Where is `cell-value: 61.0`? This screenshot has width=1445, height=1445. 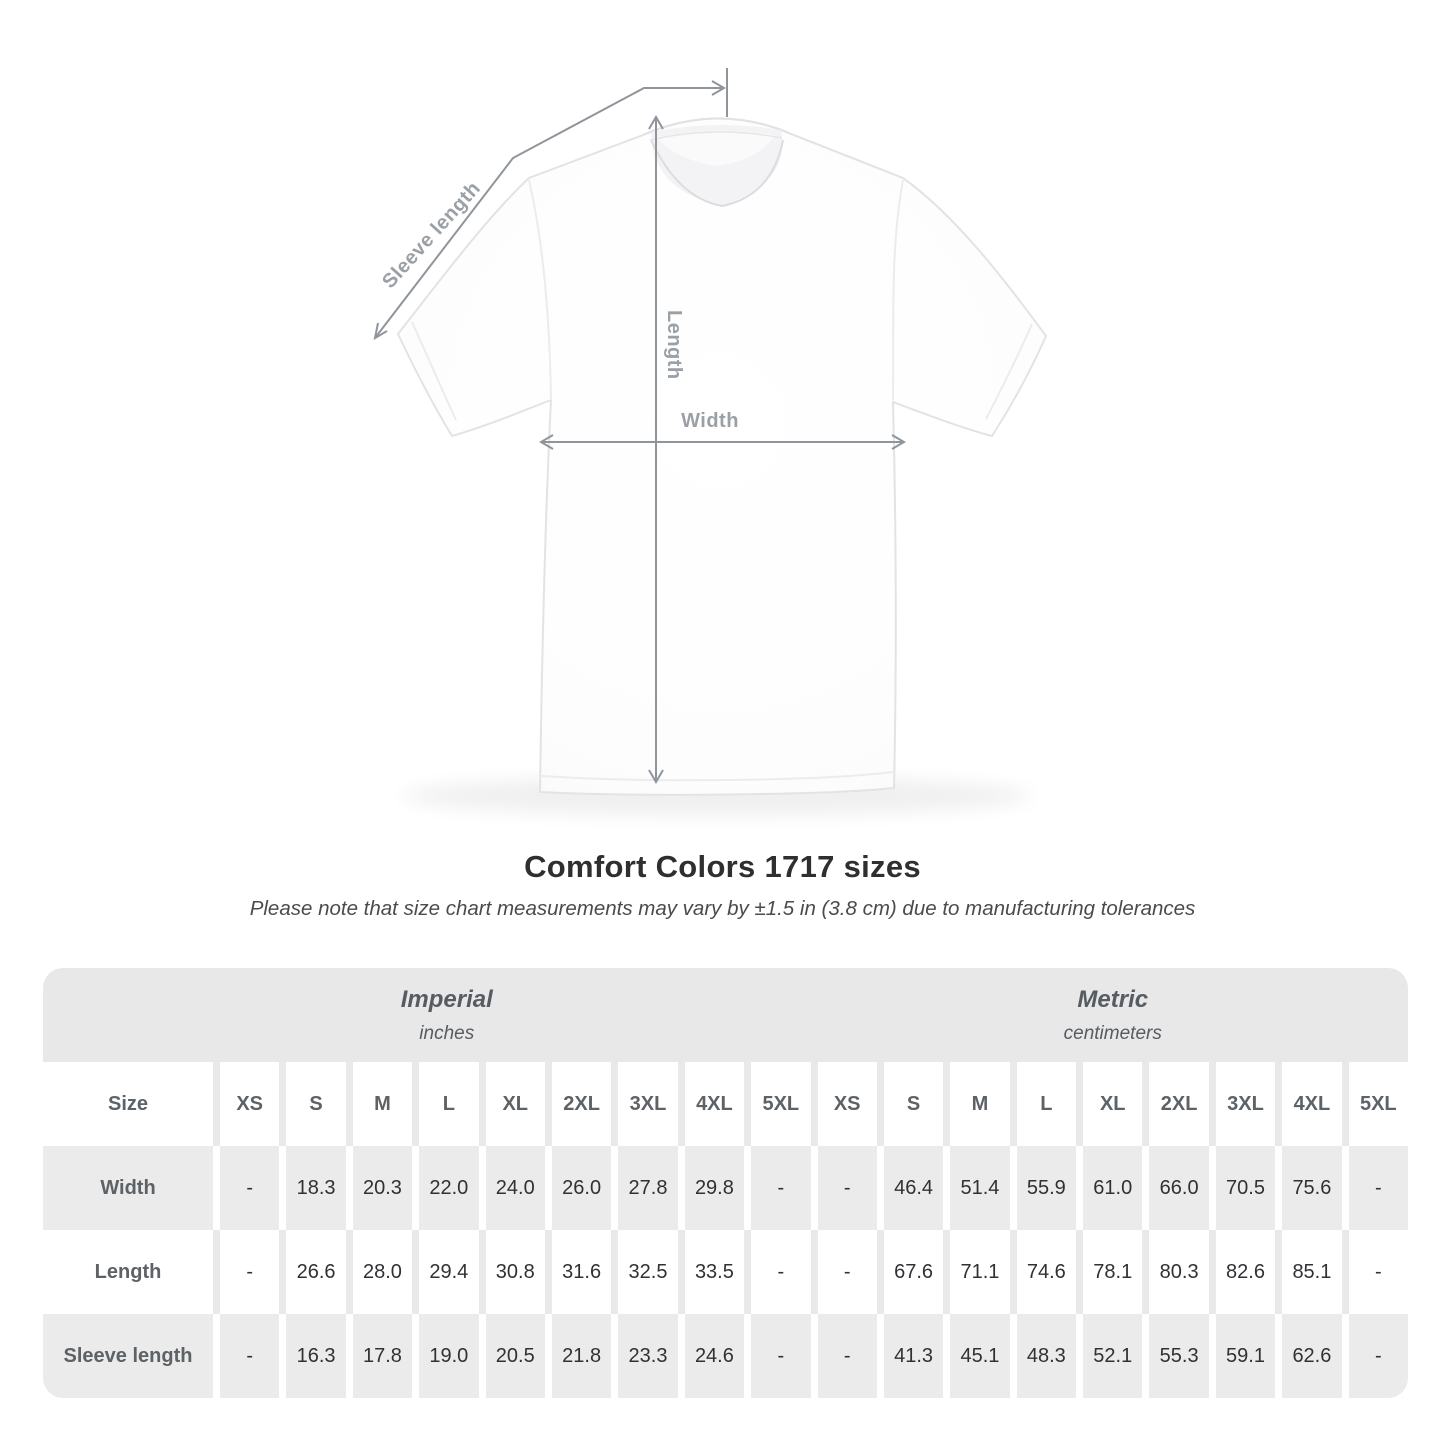
cell-value: 61.0 is located at coordinates (1113, 1188).